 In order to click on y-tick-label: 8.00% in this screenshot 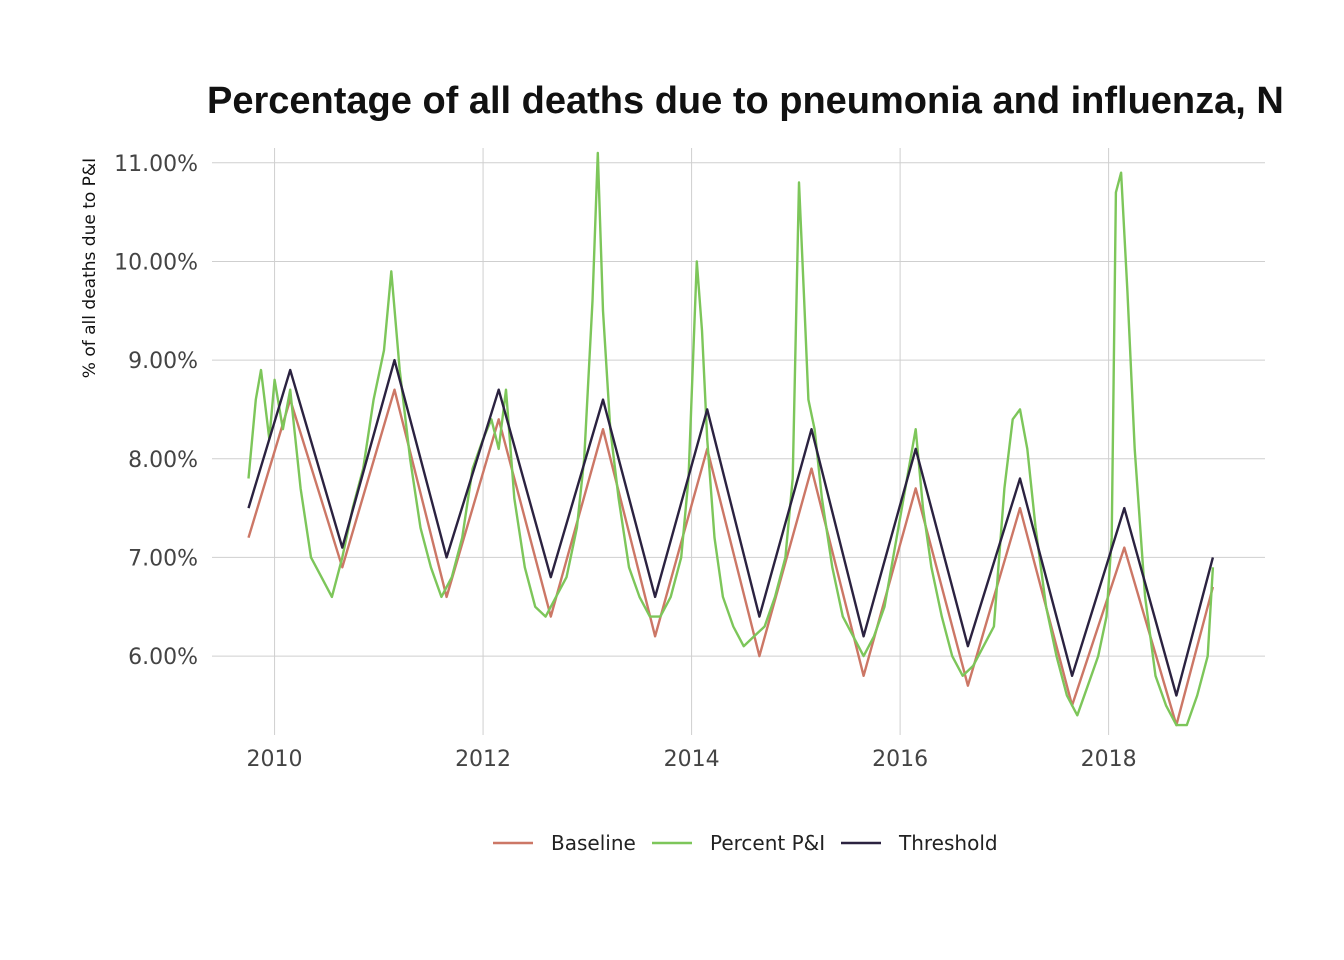, I will do `click(163, 460)`.